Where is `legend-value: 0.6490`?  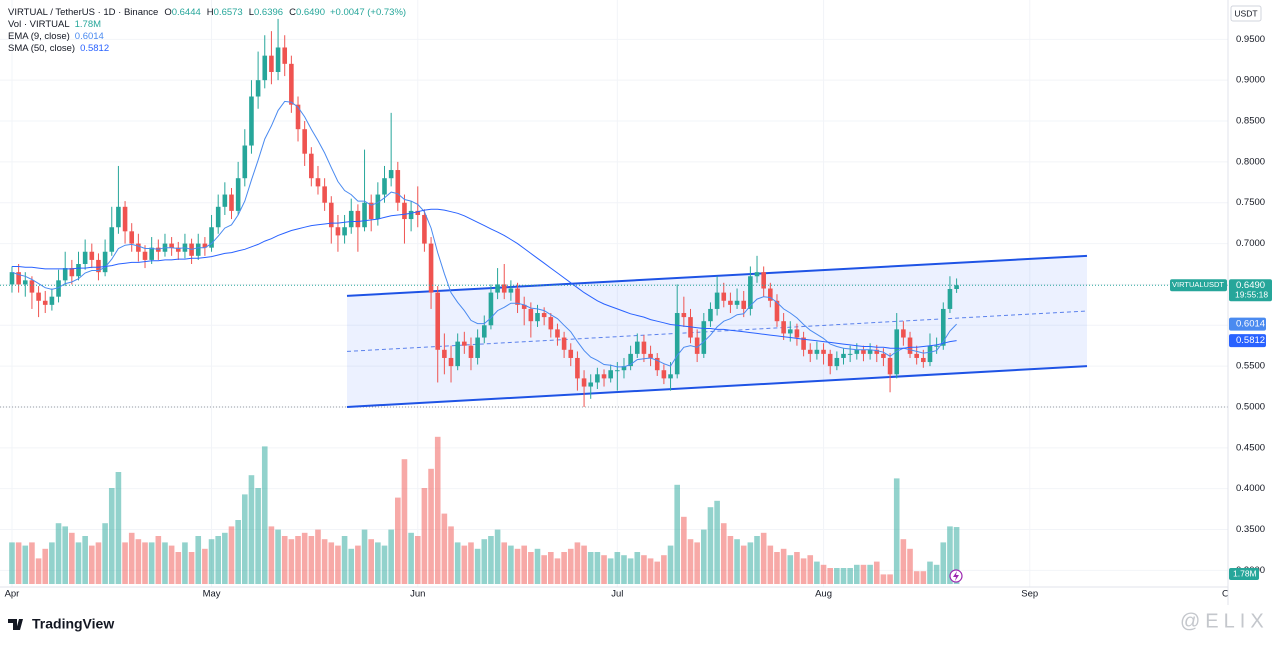 legend-value: 0.6490 is located at coordinates (310, 12).